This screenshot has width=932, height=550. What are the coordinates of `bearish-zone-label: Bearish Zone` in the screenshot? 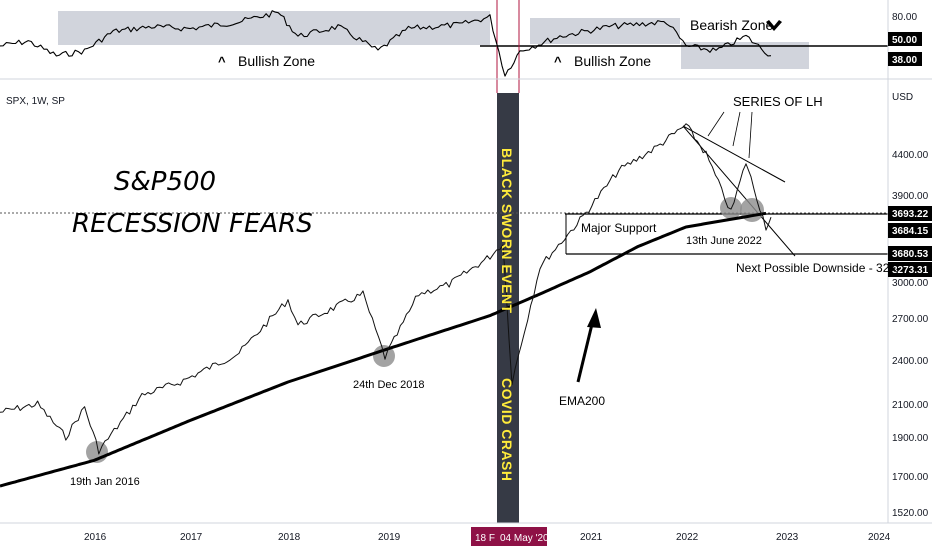 It's located at (731, 25).